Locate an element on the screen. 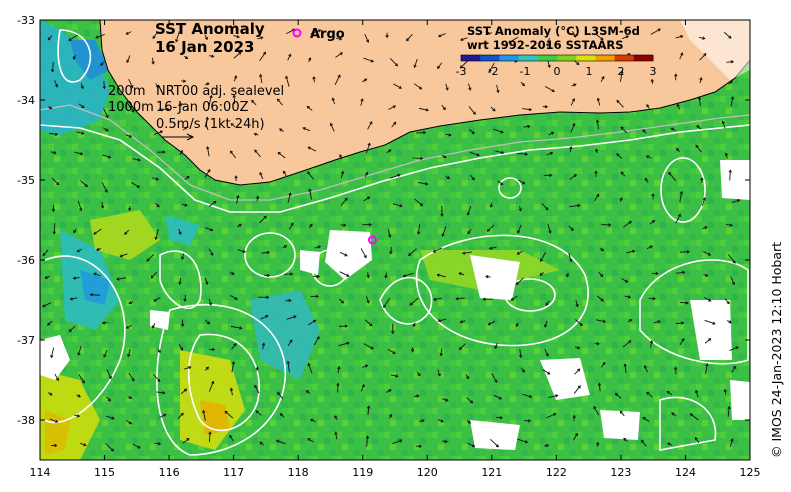  colorbar-tick-label: 2 is located at coordinates (621, 71).